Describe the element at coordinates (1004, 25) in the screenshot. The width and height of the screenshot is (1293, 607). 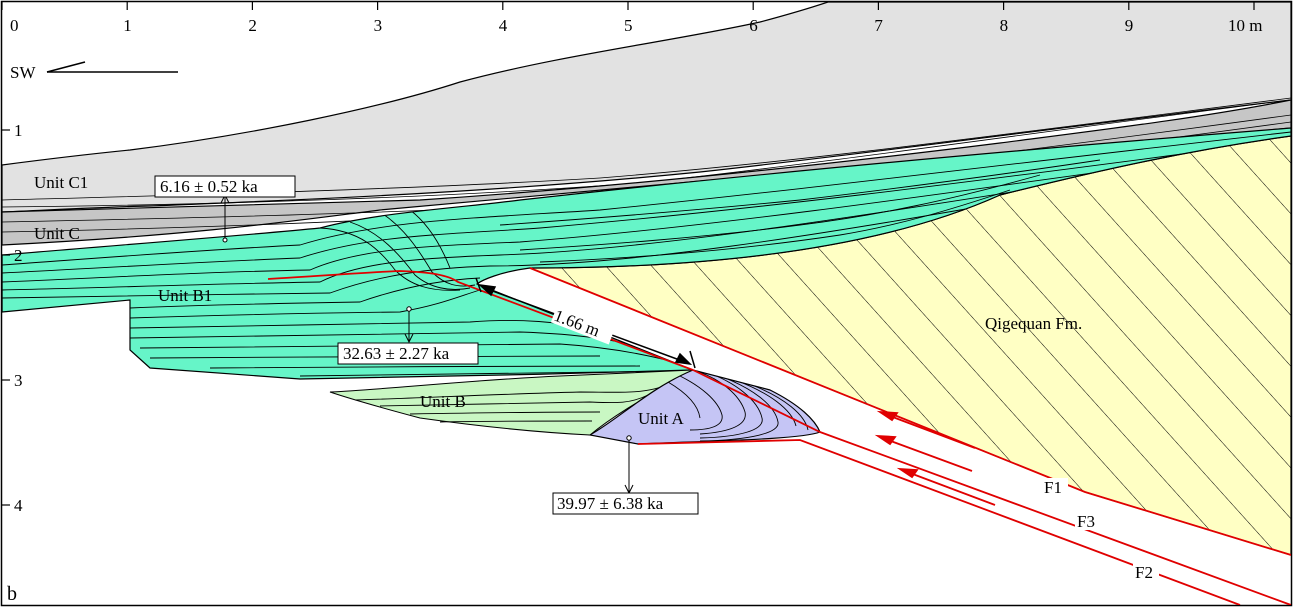
I see `x-tick-label: 8` at that location.